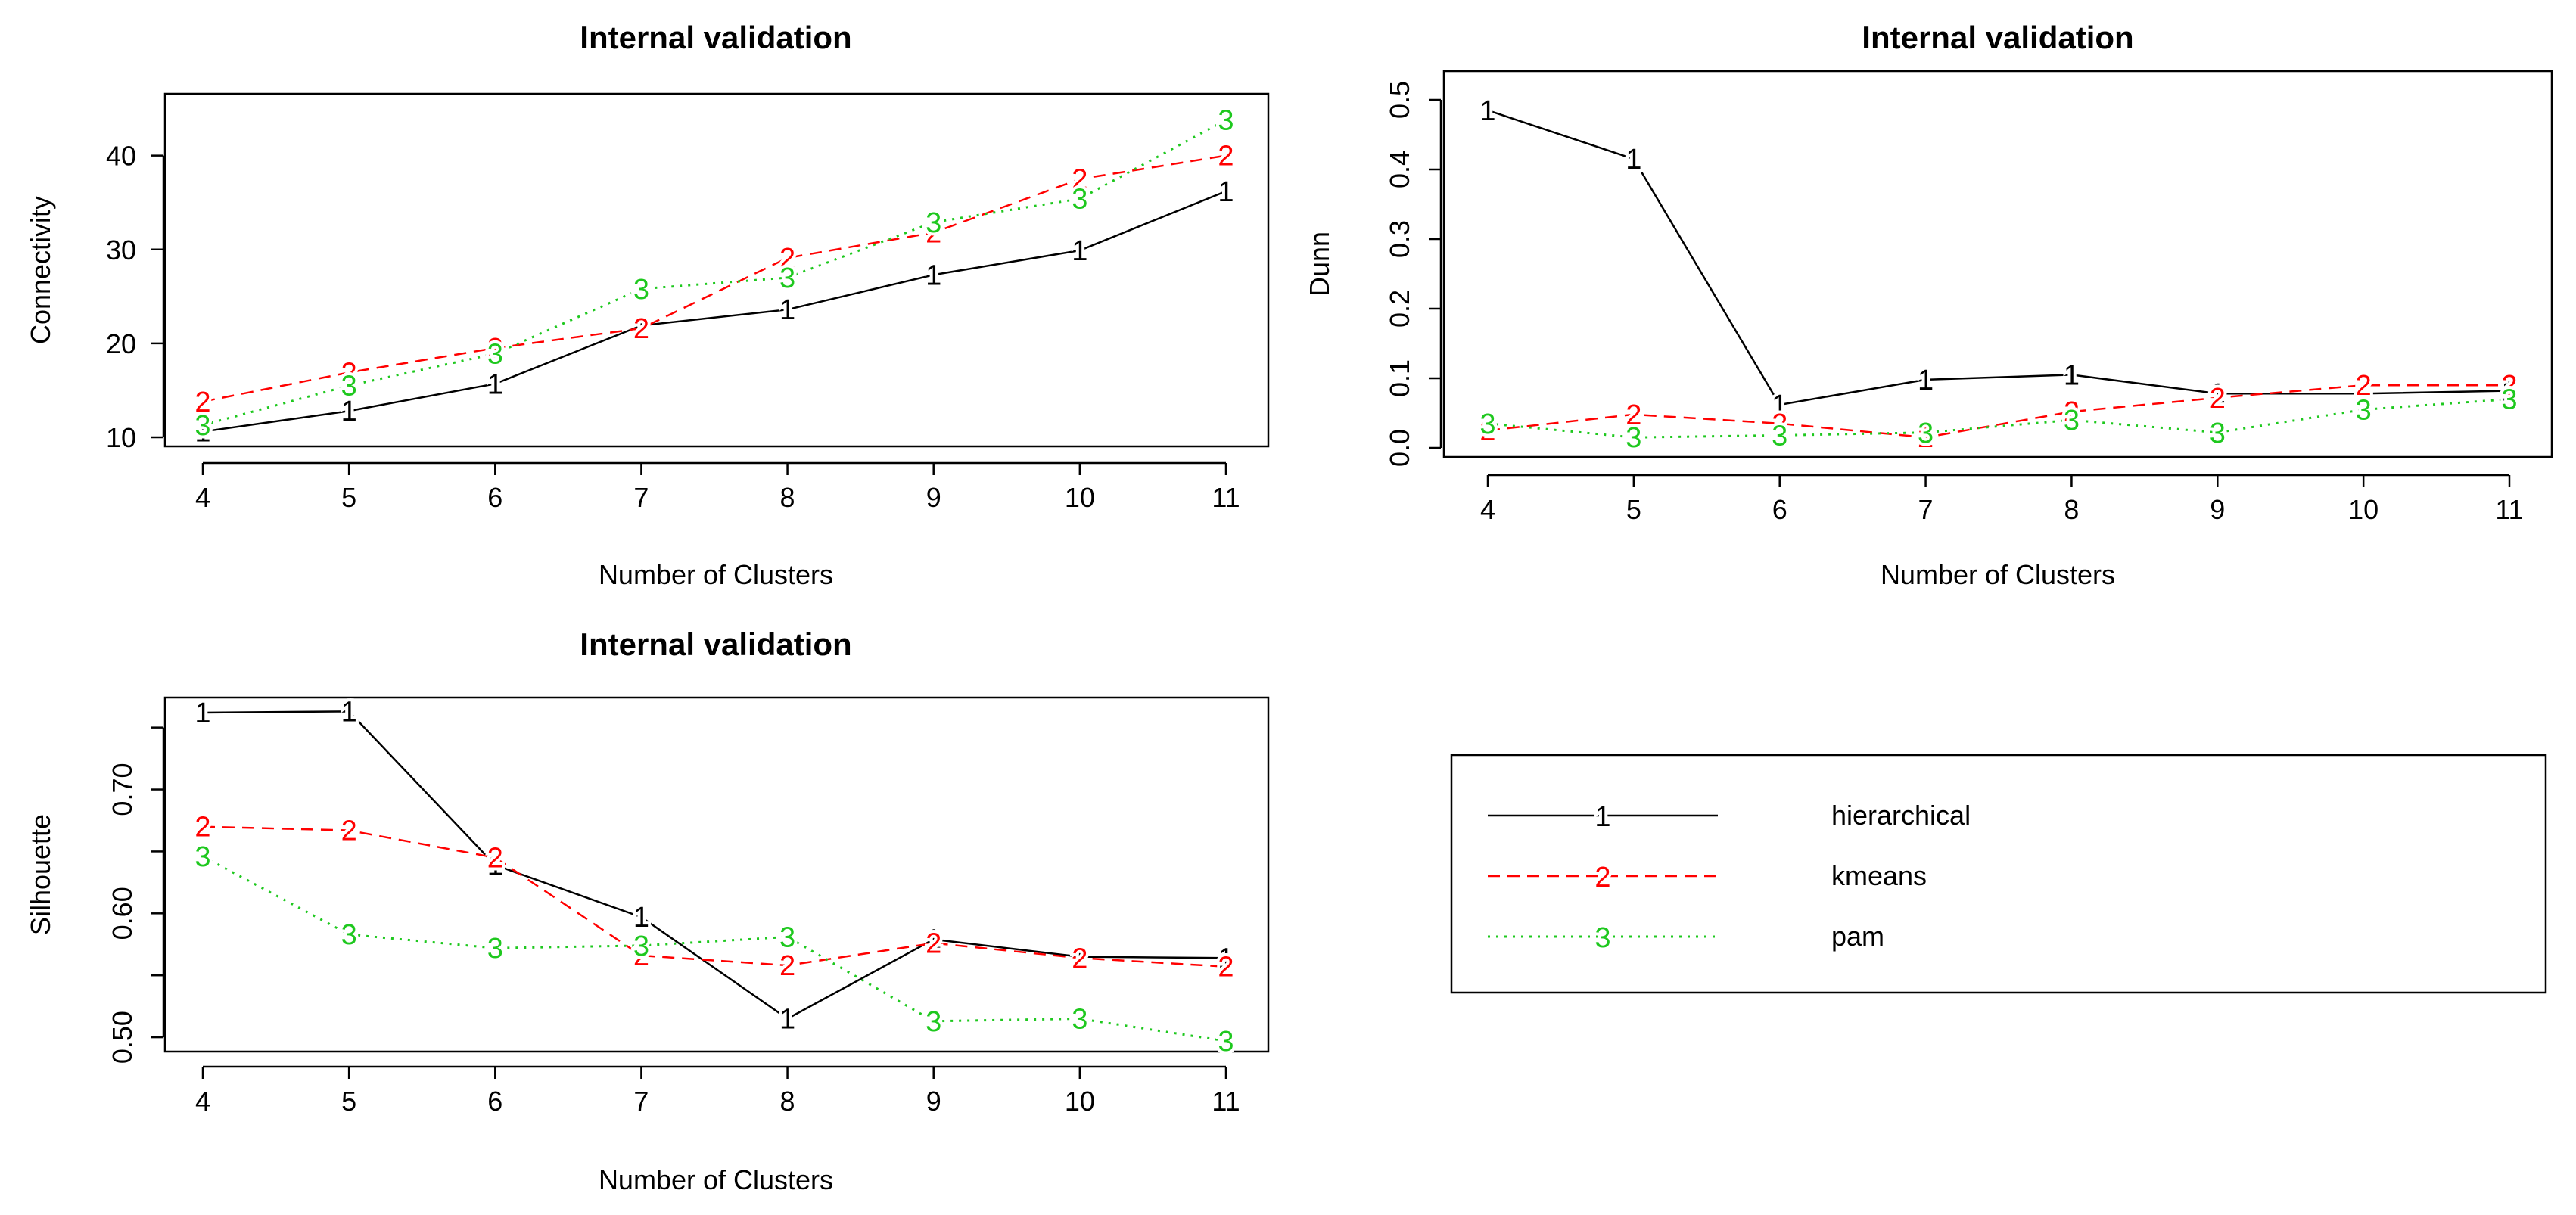 Image resolution: width=2576 pixels, height=1215 pixels. What do you see at coordinates (121, 156) in the screenshot?
I see `y-tick-label: 40` at bounding box center [121, 156].